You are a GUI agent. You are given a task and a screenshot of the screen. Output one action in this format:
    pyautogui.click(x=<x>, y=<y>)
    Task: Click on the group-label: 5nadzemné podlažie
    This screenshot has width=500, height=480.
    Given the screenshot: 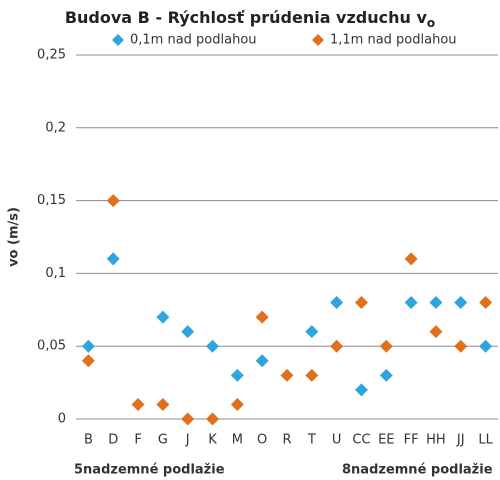 What is the action you would take?
    pyautogui.click(x=149, y=470)
    